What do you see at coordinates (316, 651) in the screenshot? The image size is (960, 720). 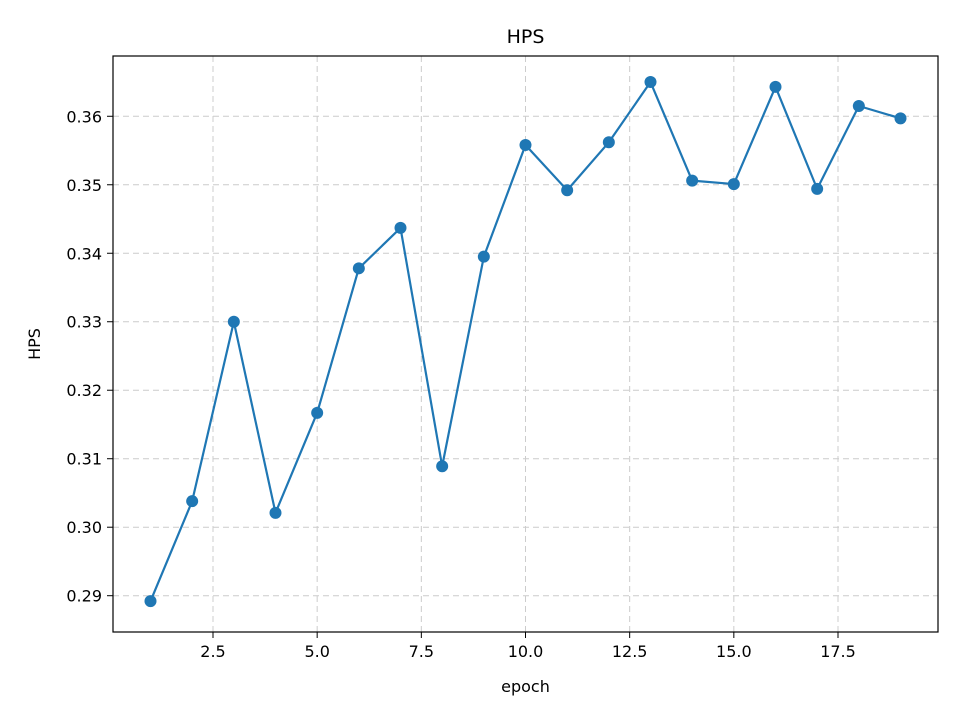 I see `x-tick-label: 5.0` at bounding box center [316, 651].